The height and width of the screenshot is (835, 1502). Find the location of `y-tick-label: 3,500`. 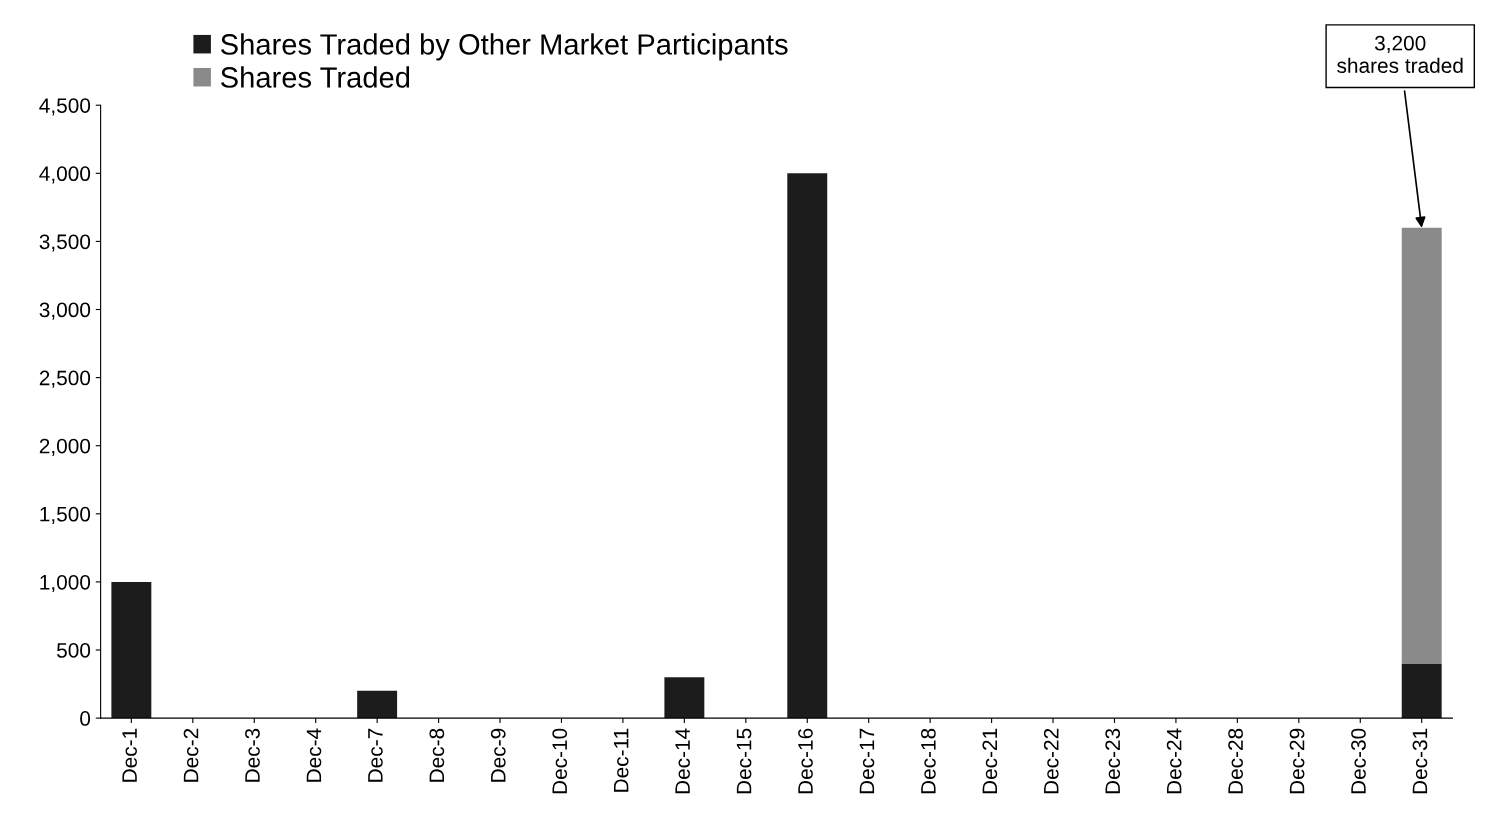

y-tick-label: 3,500 is located at coordinates (65, 243).